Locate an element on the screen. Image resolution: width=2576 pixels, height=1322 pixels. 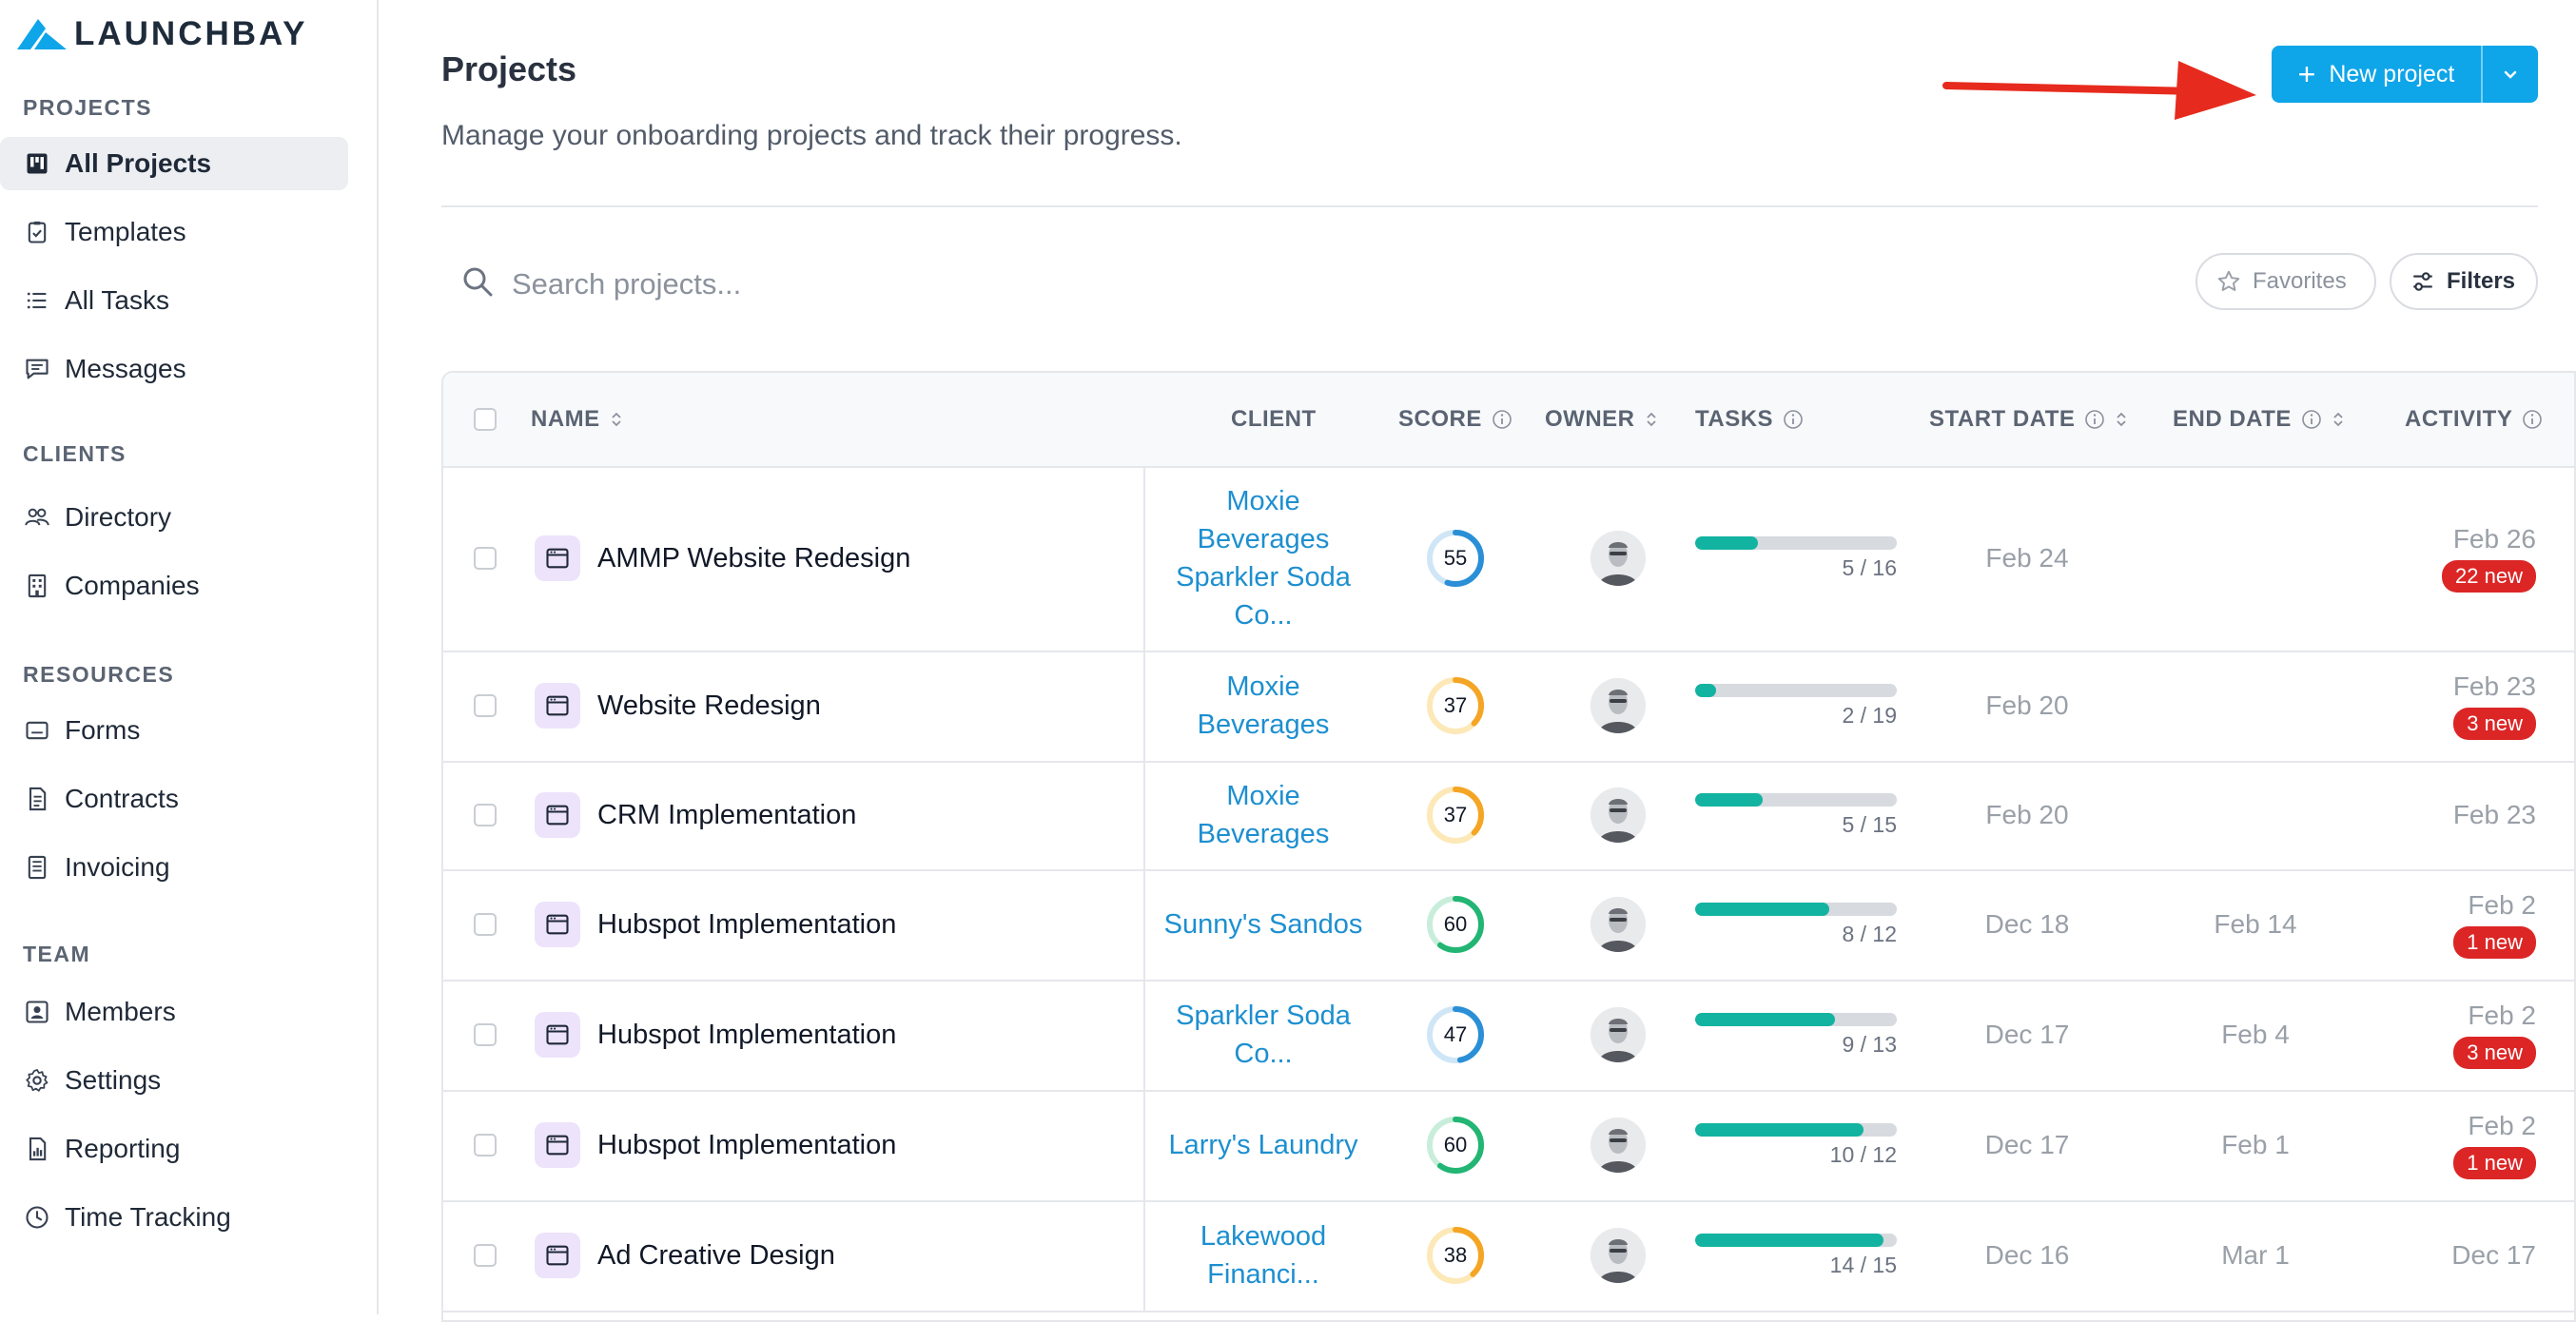
sidebar-item-time-tracking: Time Tracking is located at coordinates (174, 1217).